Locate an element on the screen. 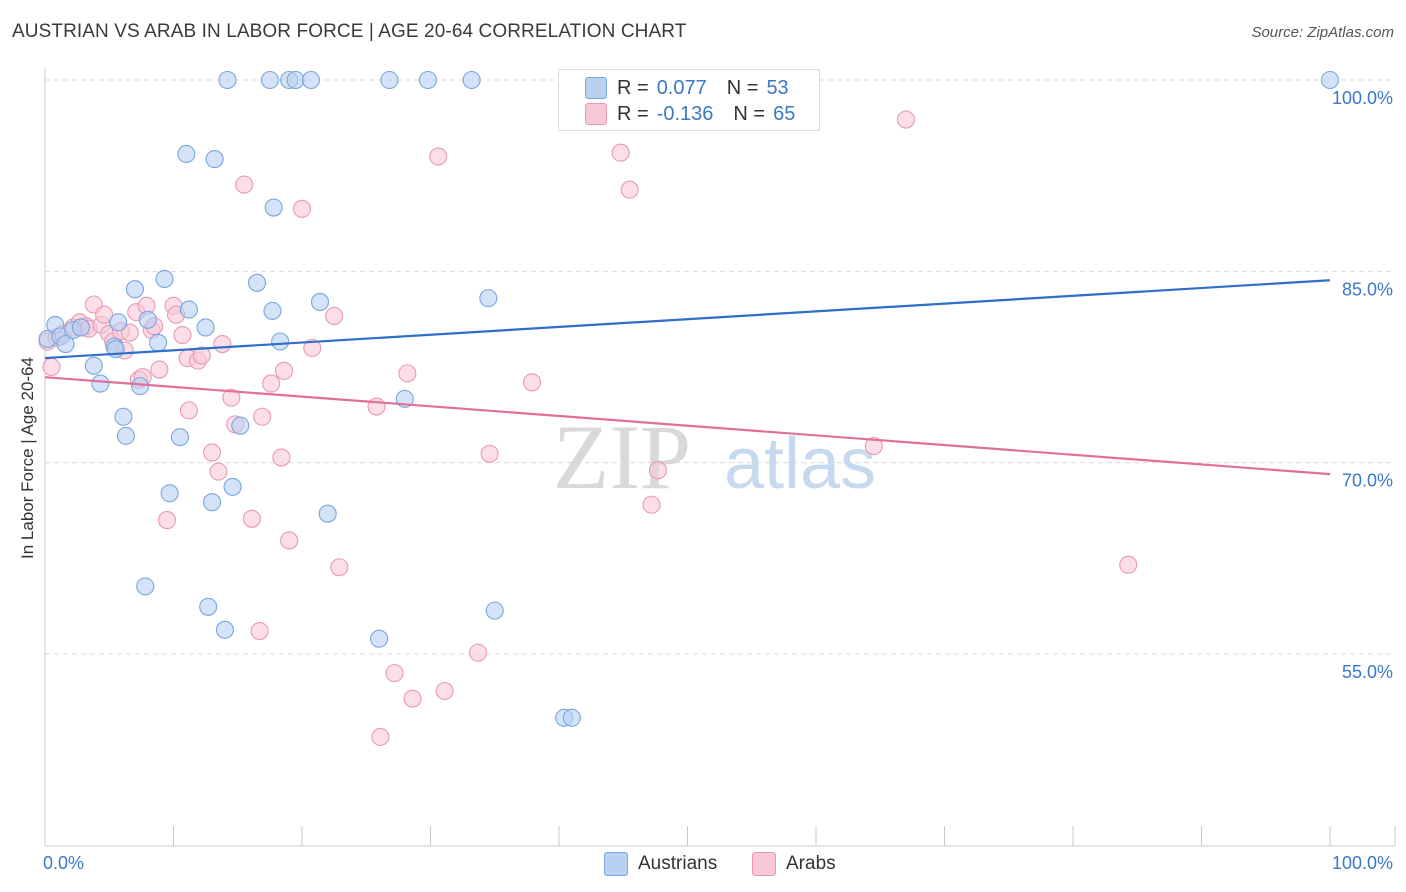 Image resolution: width=1406 pixels, height=892 pixels. arabs-r-value: -0.136 is located at coordinates (685, 113).